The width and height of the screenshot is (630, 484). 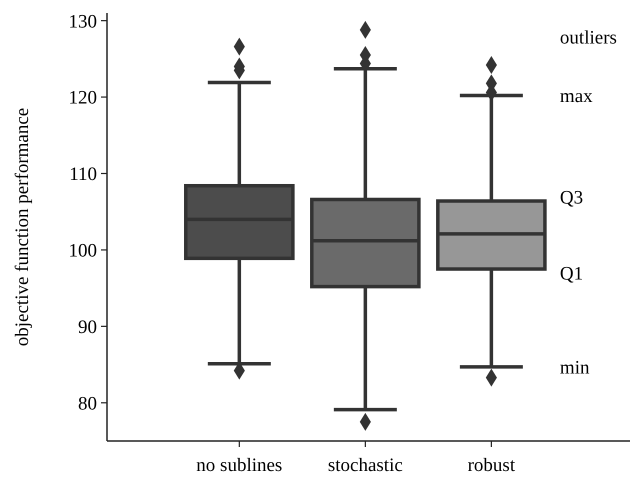 I want to click on x-tick-label: no sublines, so click(x=239, y=465).